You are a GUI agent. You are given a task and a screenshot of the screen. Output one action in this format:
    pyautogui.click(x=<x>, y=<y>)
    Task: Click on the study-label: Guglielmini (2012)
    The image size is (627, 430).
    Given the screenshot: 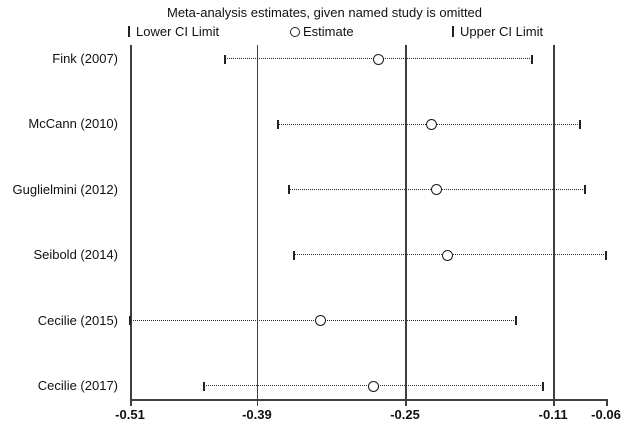 What is the action you would take?
    pyautogui.click(x=65, y=189)
    